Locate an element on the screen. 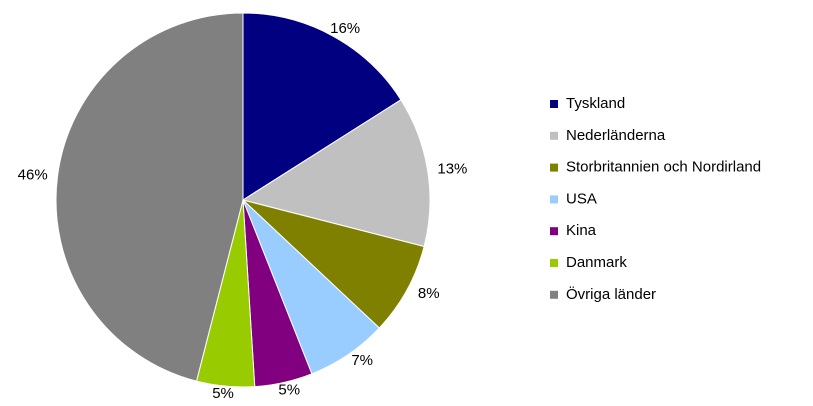 This screenshot has height=406, width=813. data-label: 16% is located at coordinates (345, 28).